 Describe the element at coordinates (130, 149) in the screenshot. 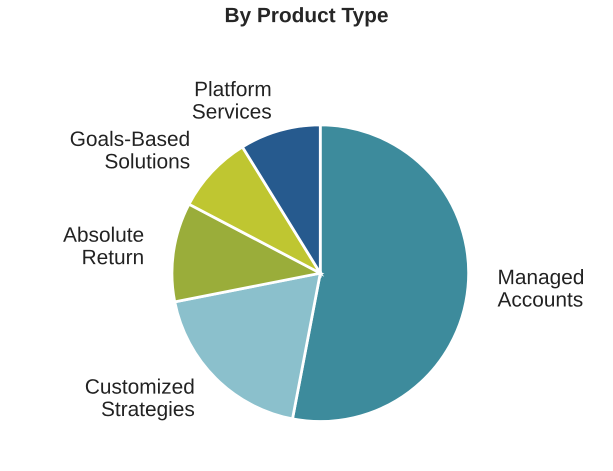

I see `slice-label: Goals-Based Solutions` at that location.